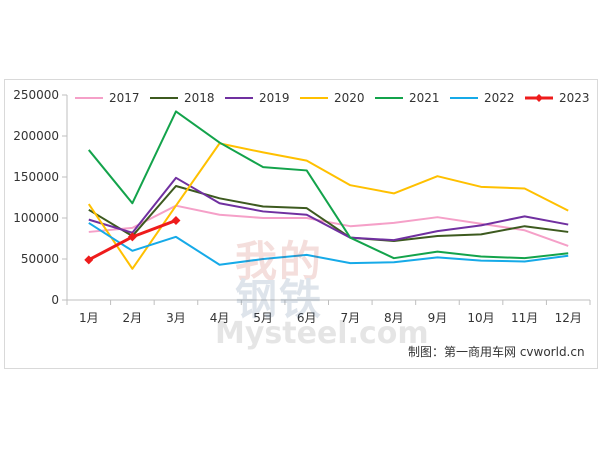  Describe the element at coordinates (524, 318) in the screenshot. I see `x-tick-label: 11月` at that location.